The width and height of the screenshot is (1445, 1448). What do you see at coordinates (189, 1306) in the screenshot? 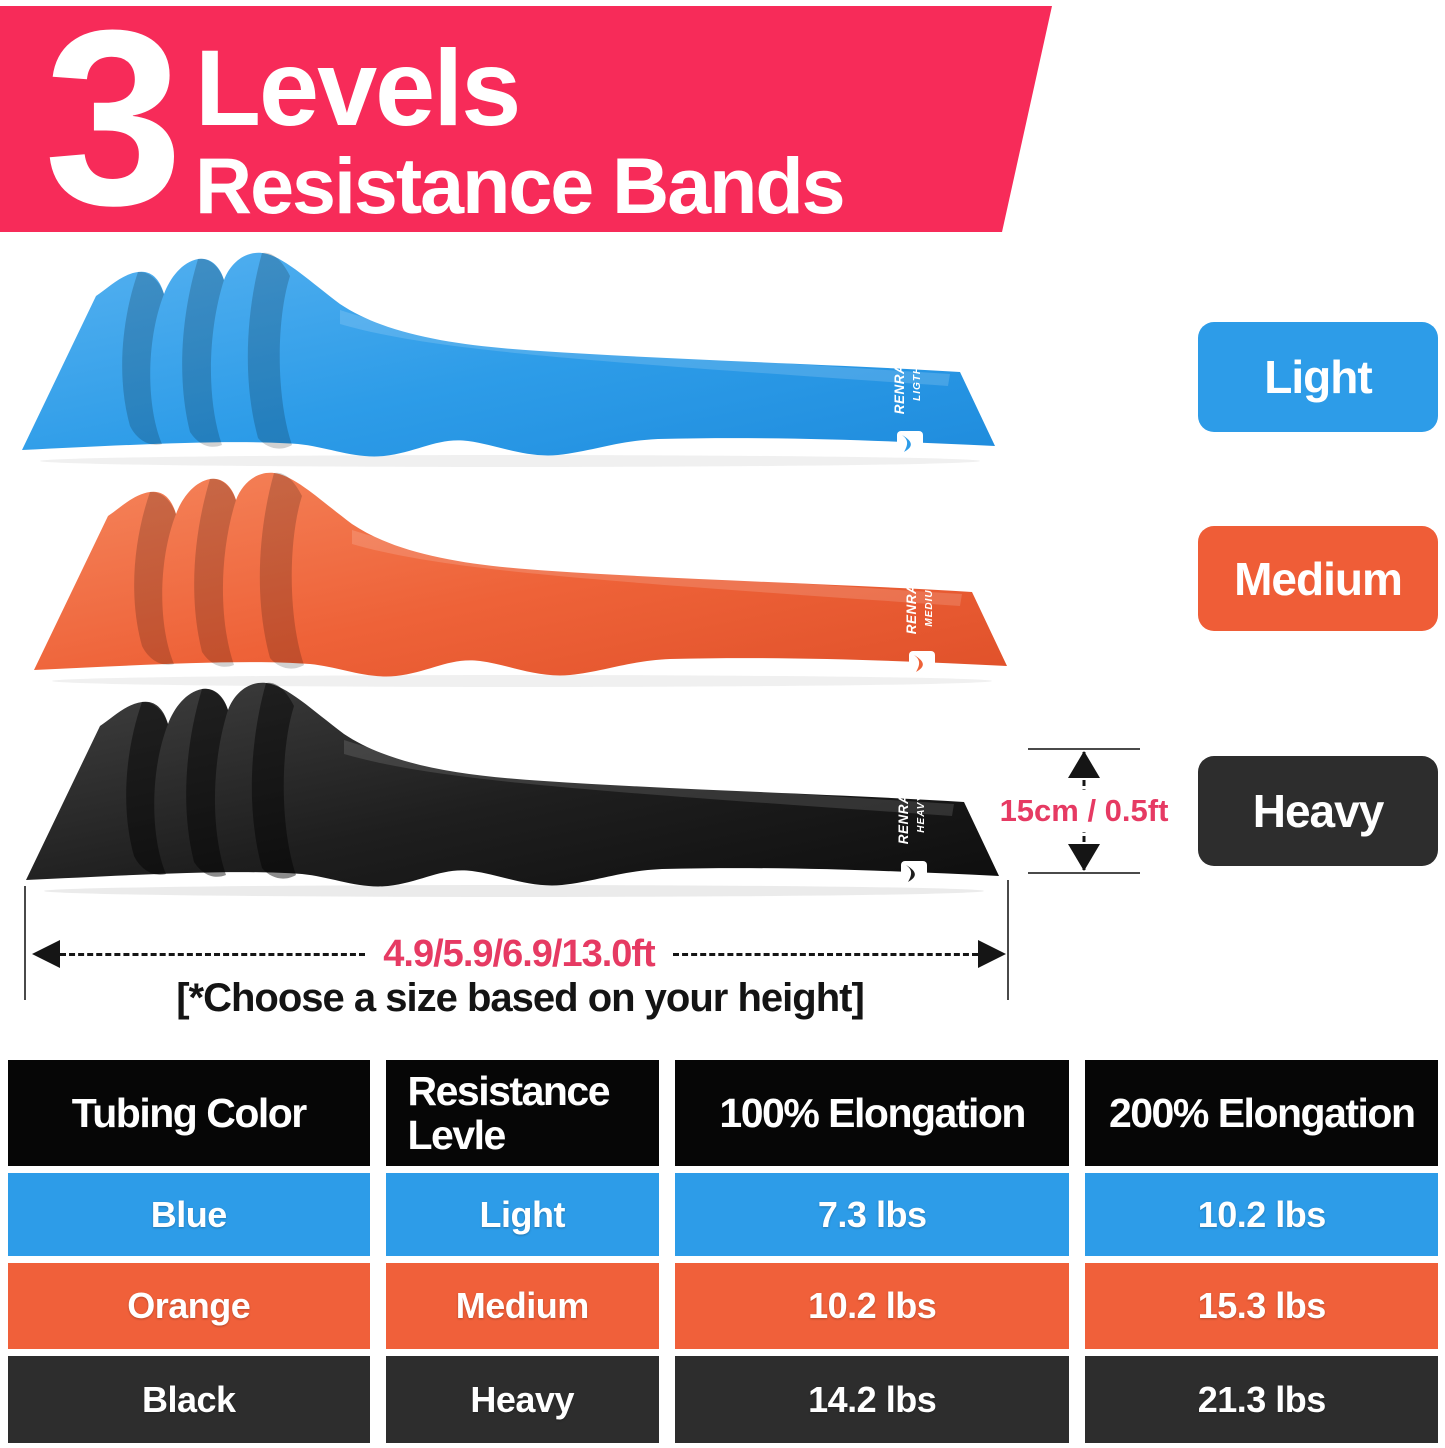
I see `cell-orange-color: Orange` at bounding box center [189, 1306].